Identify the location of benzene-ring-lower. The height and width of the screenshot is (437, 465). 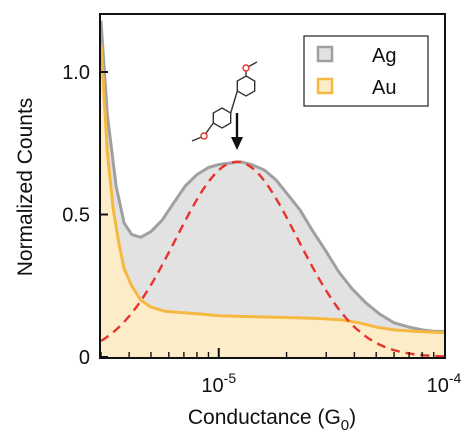
(222, 118).